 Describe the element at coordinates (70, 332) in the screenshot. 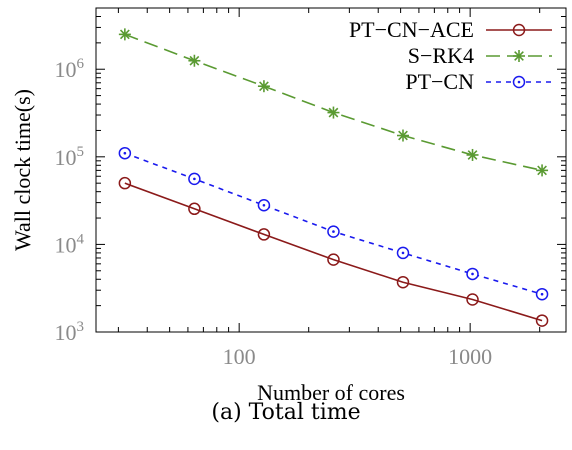

I see `y-tick-label-0: 10³` at that location.